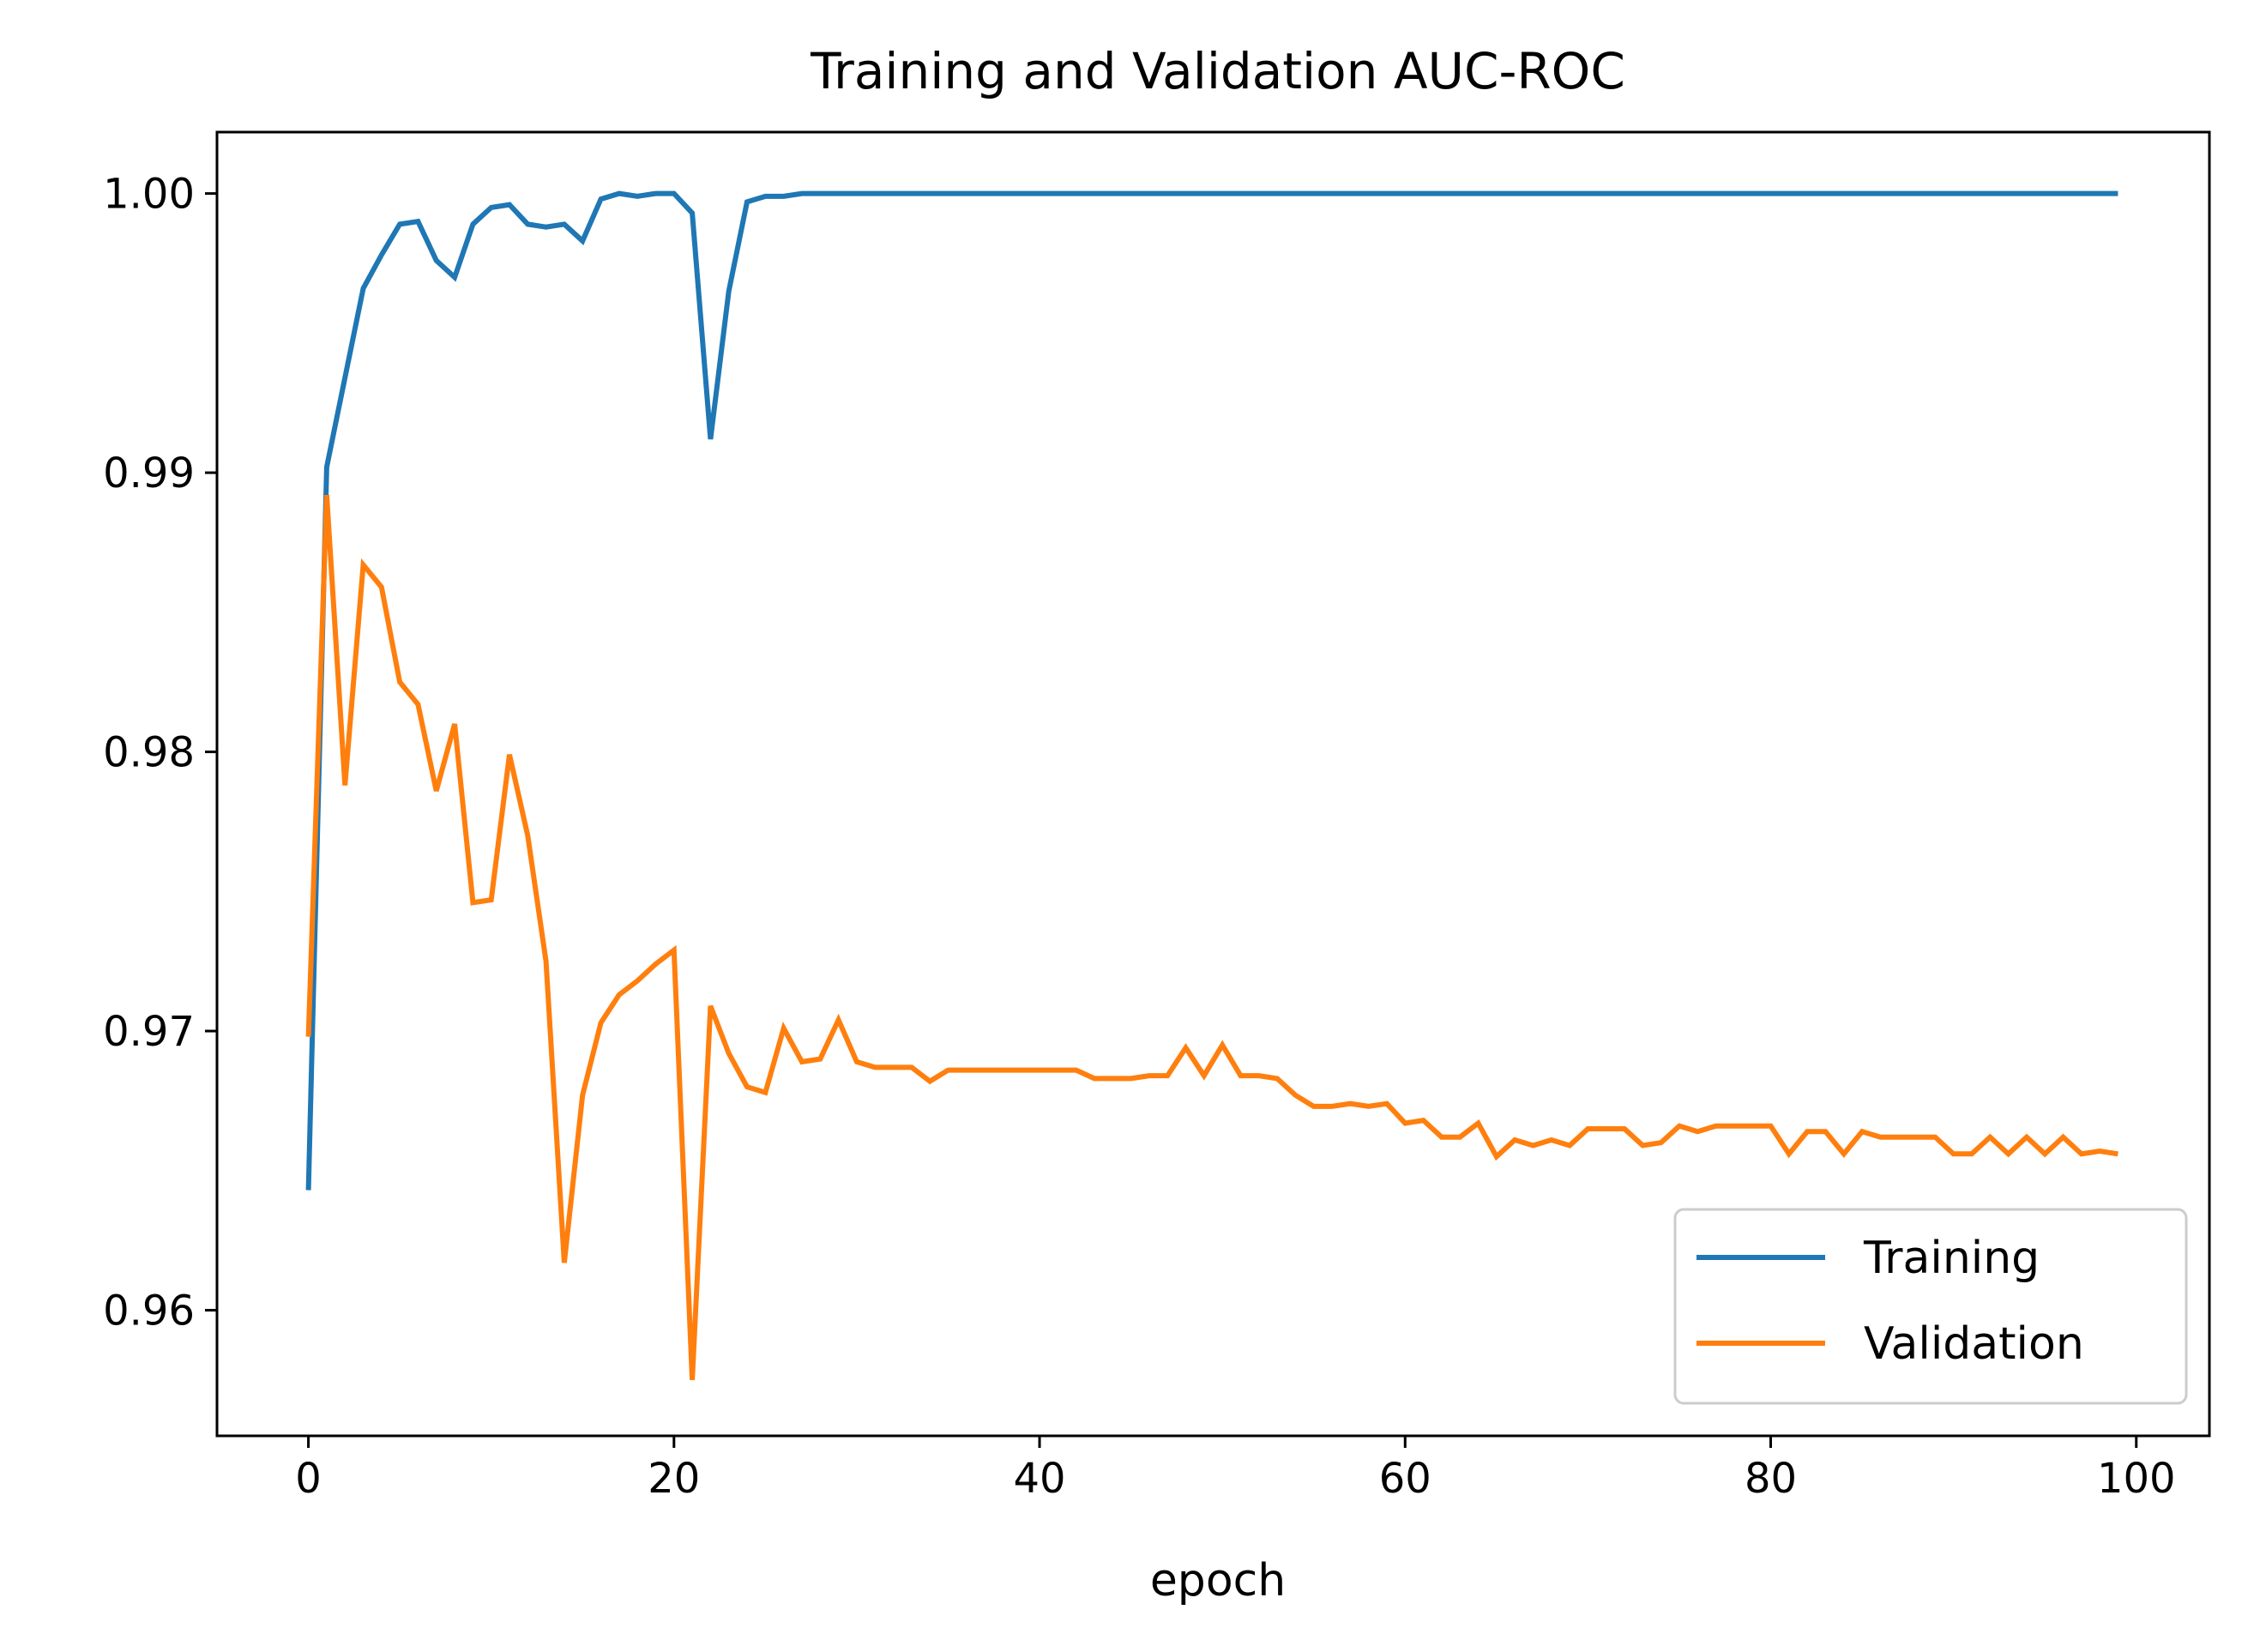  I want to click on y-tick-label: 1.00, so click(149, 195).